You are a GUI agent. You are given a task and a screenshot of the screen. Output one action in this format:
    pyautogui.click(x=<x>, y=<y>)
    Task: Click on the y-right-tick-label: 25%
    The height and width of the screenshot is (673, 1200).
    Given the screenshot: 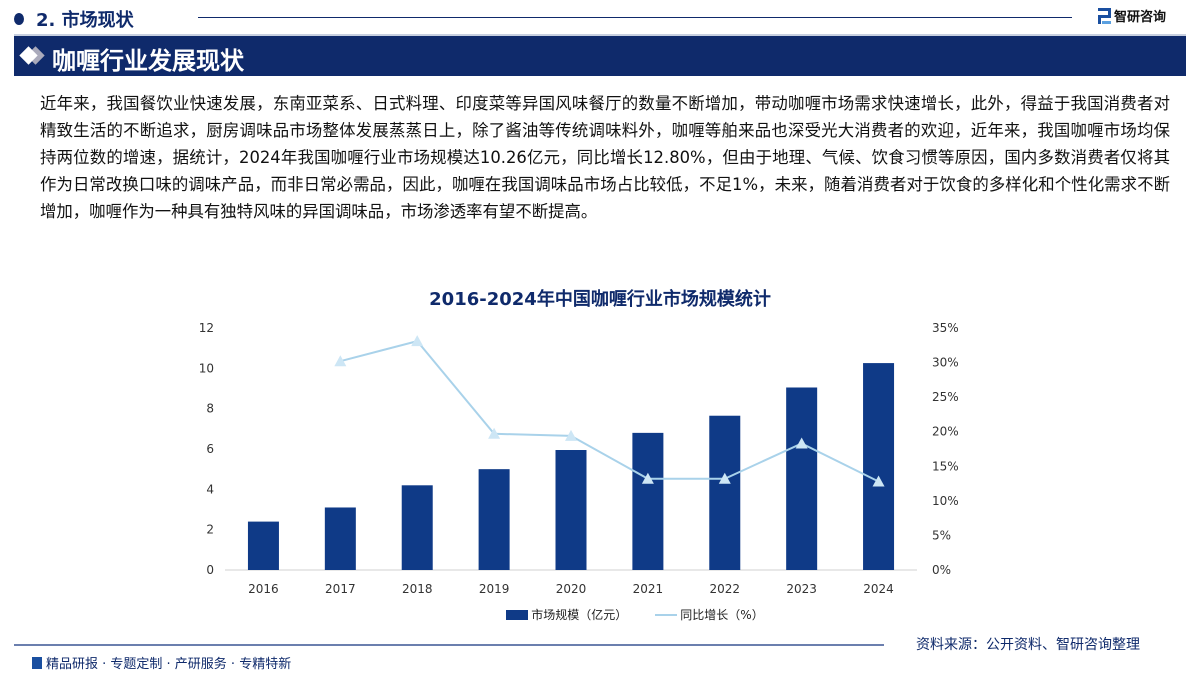 What is the action you would take?
    pyautogui.click(x=945, y=397)
    